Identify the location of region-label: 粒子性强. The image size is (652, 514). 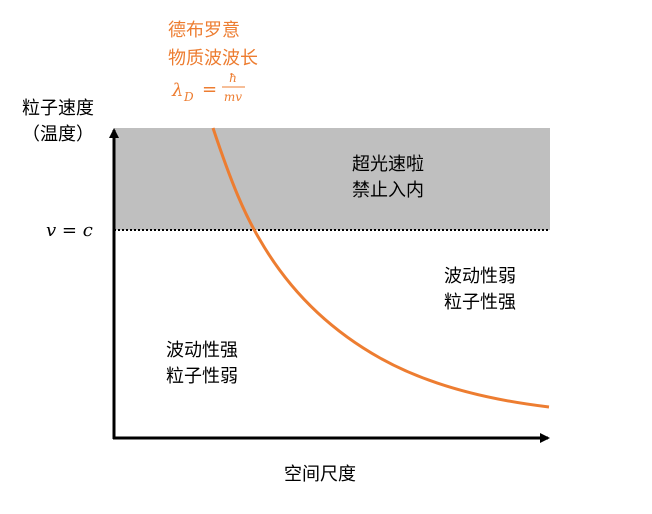
(480, 302).